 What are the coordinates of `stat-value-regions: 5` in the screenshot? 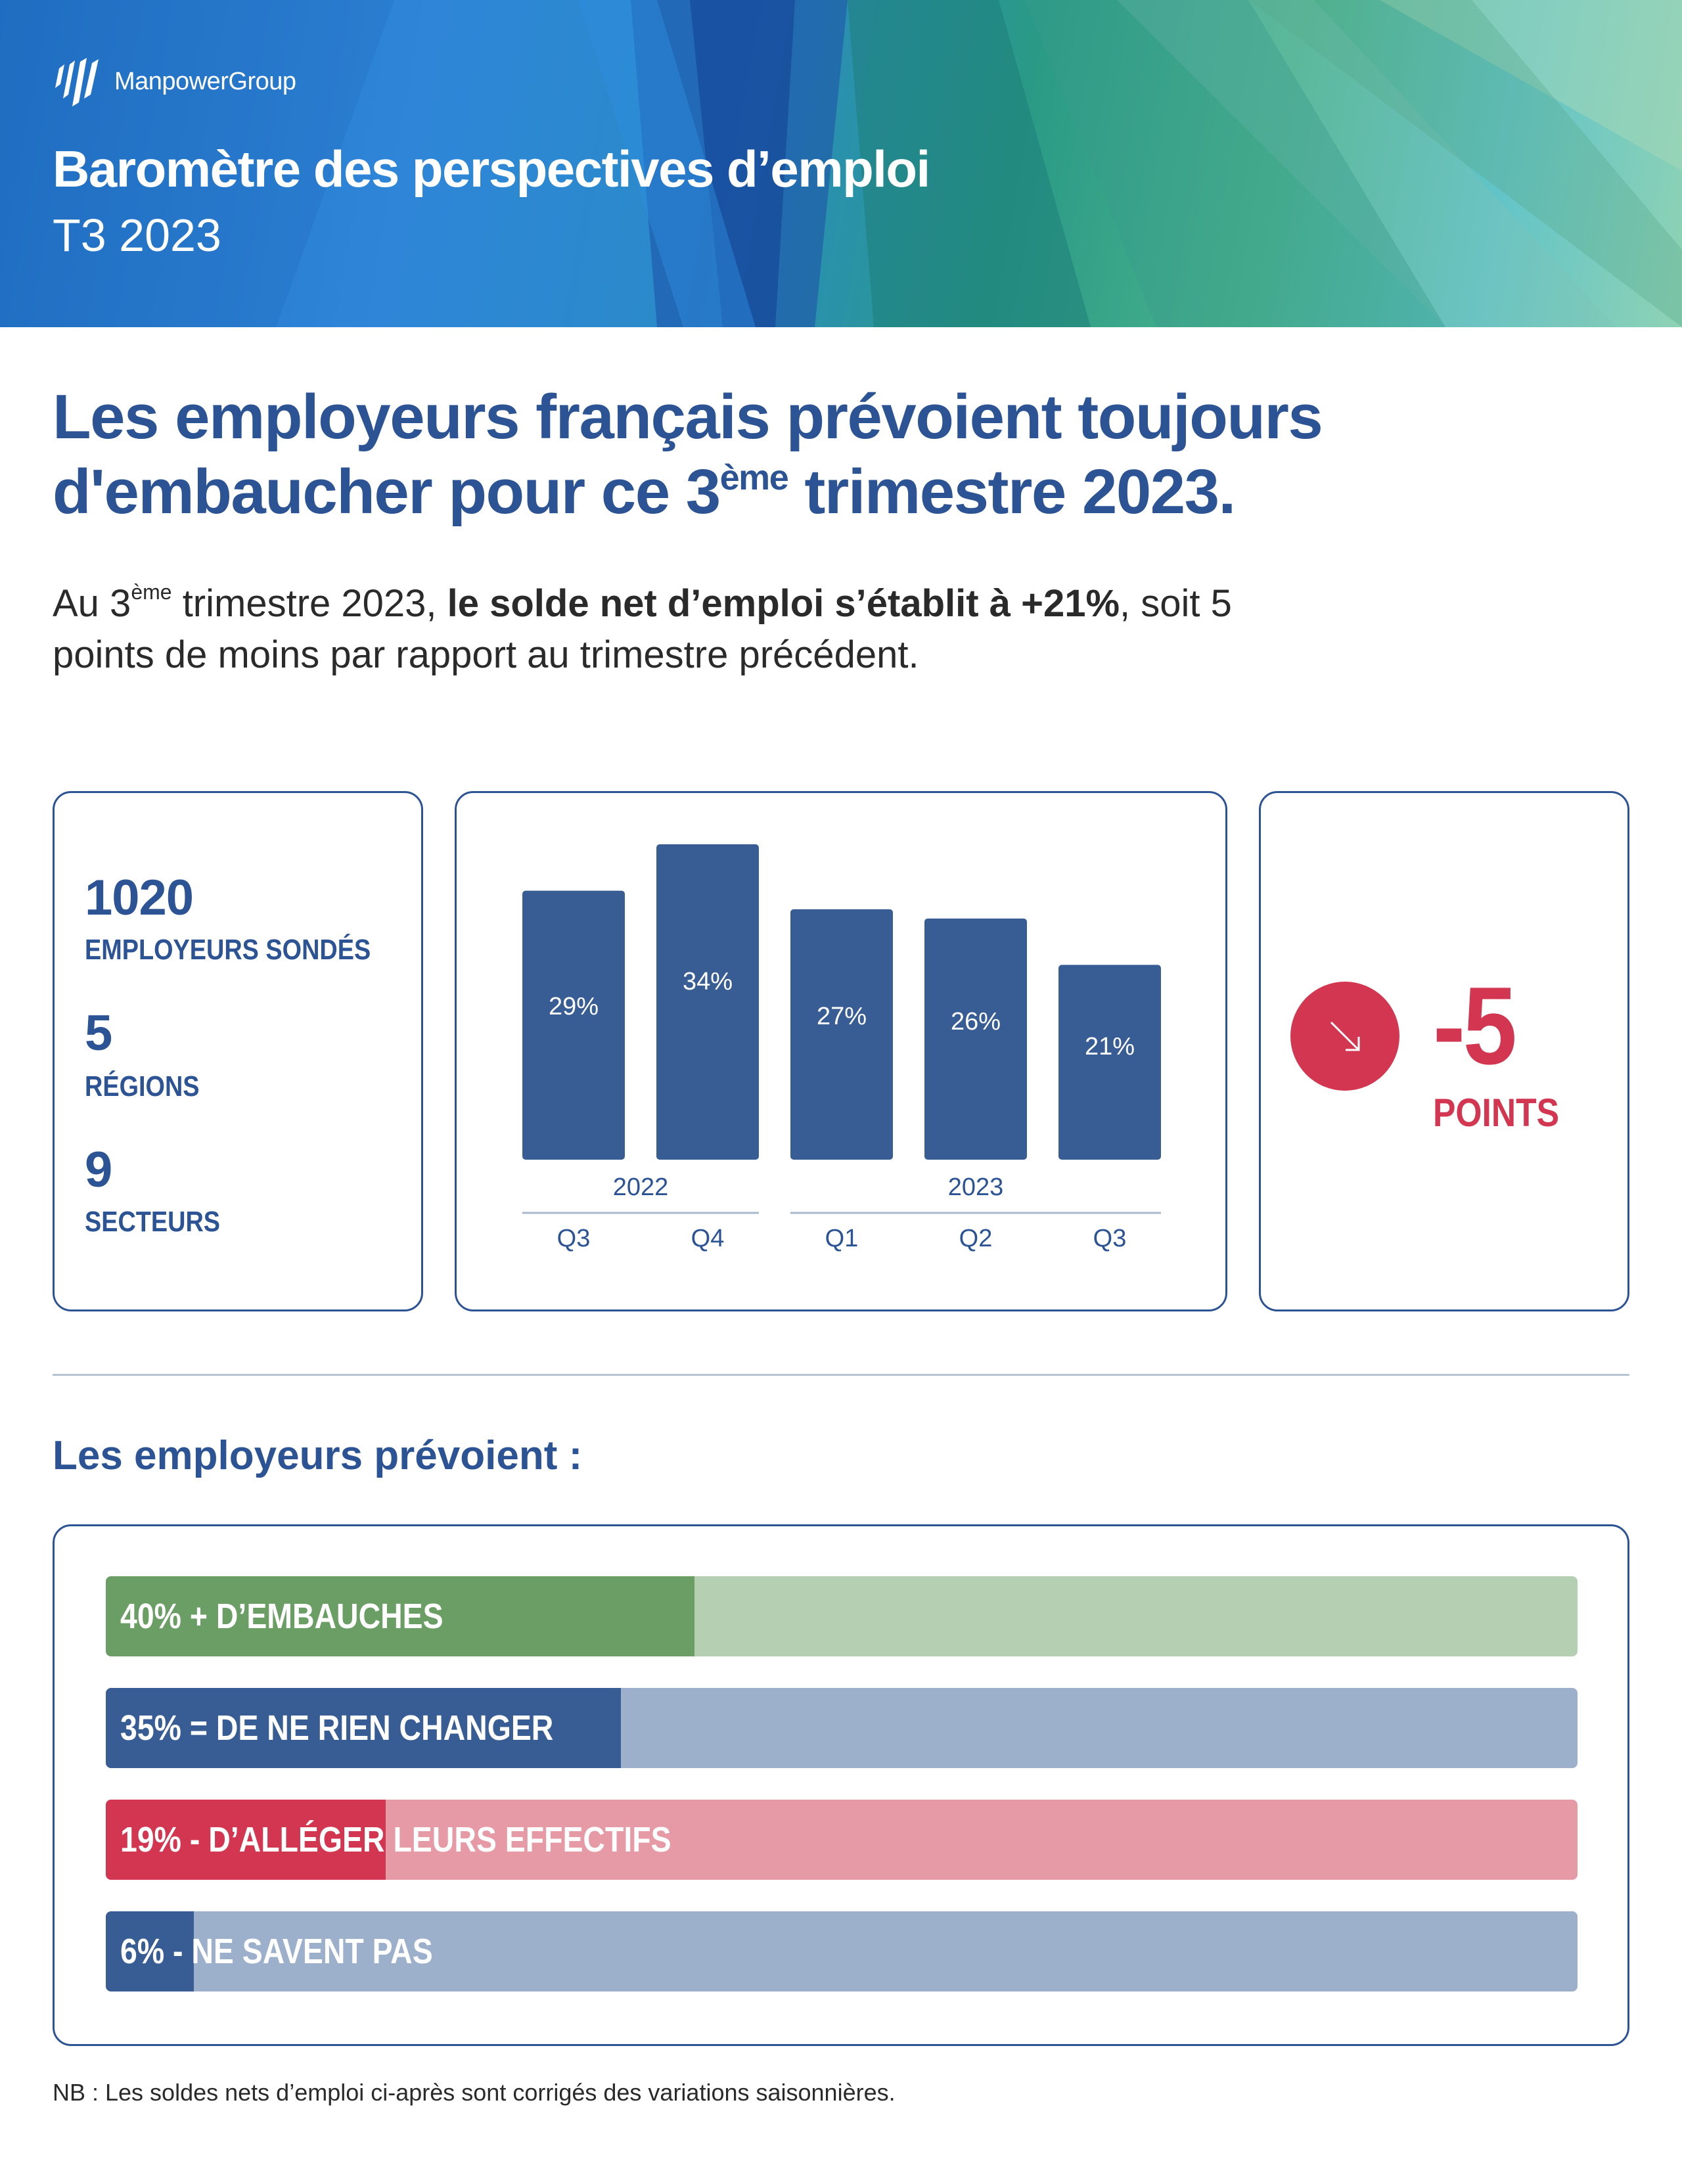 It's located at (98, 1033).